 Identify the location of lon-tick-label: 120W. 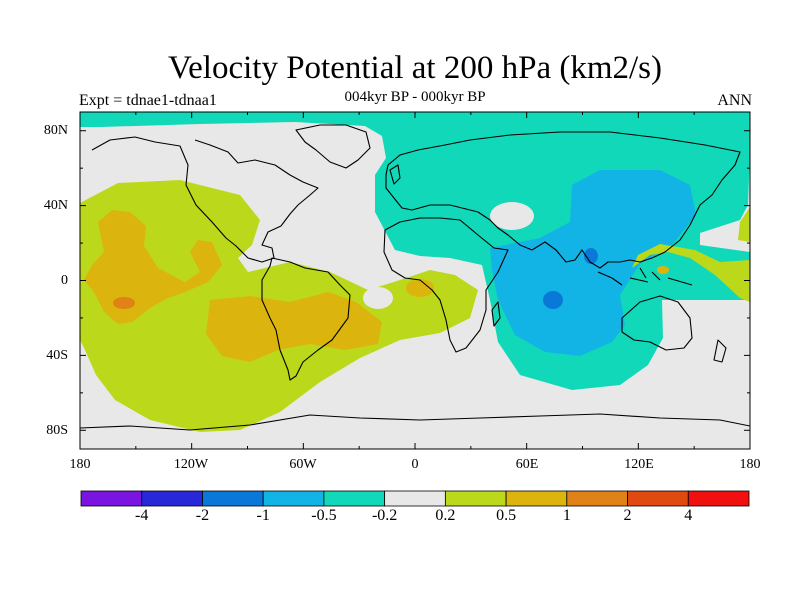
(191, 464).